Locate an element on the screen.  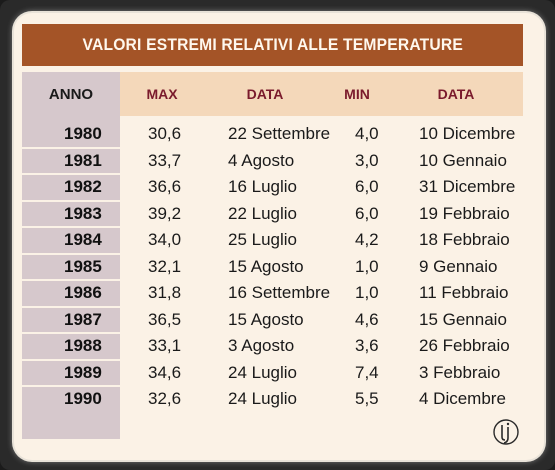
cell-min: 4,0 is located at coordinates (367, 133).